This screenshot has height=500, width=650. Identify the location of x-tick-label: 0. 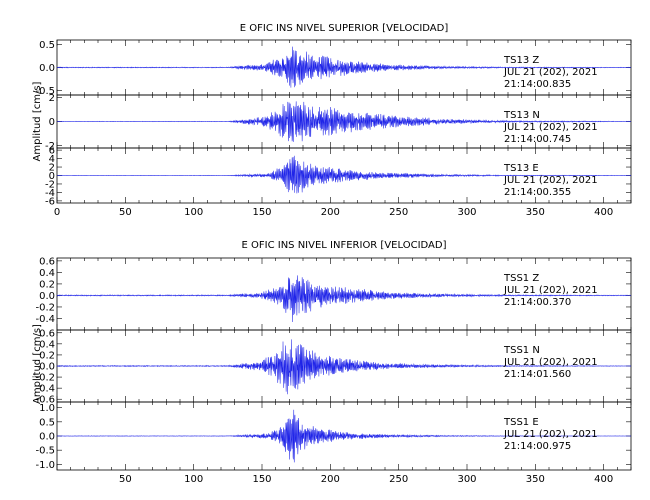
(57, 212).